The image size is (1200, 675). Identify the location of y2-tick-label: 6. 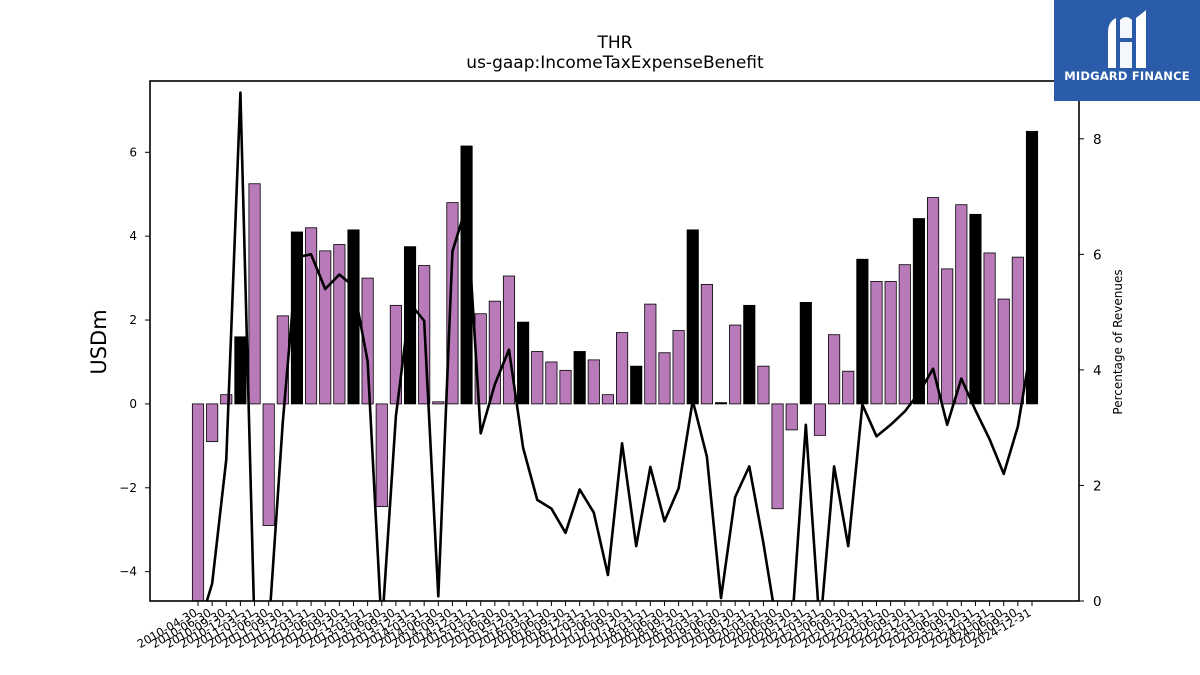
(1097, 255).